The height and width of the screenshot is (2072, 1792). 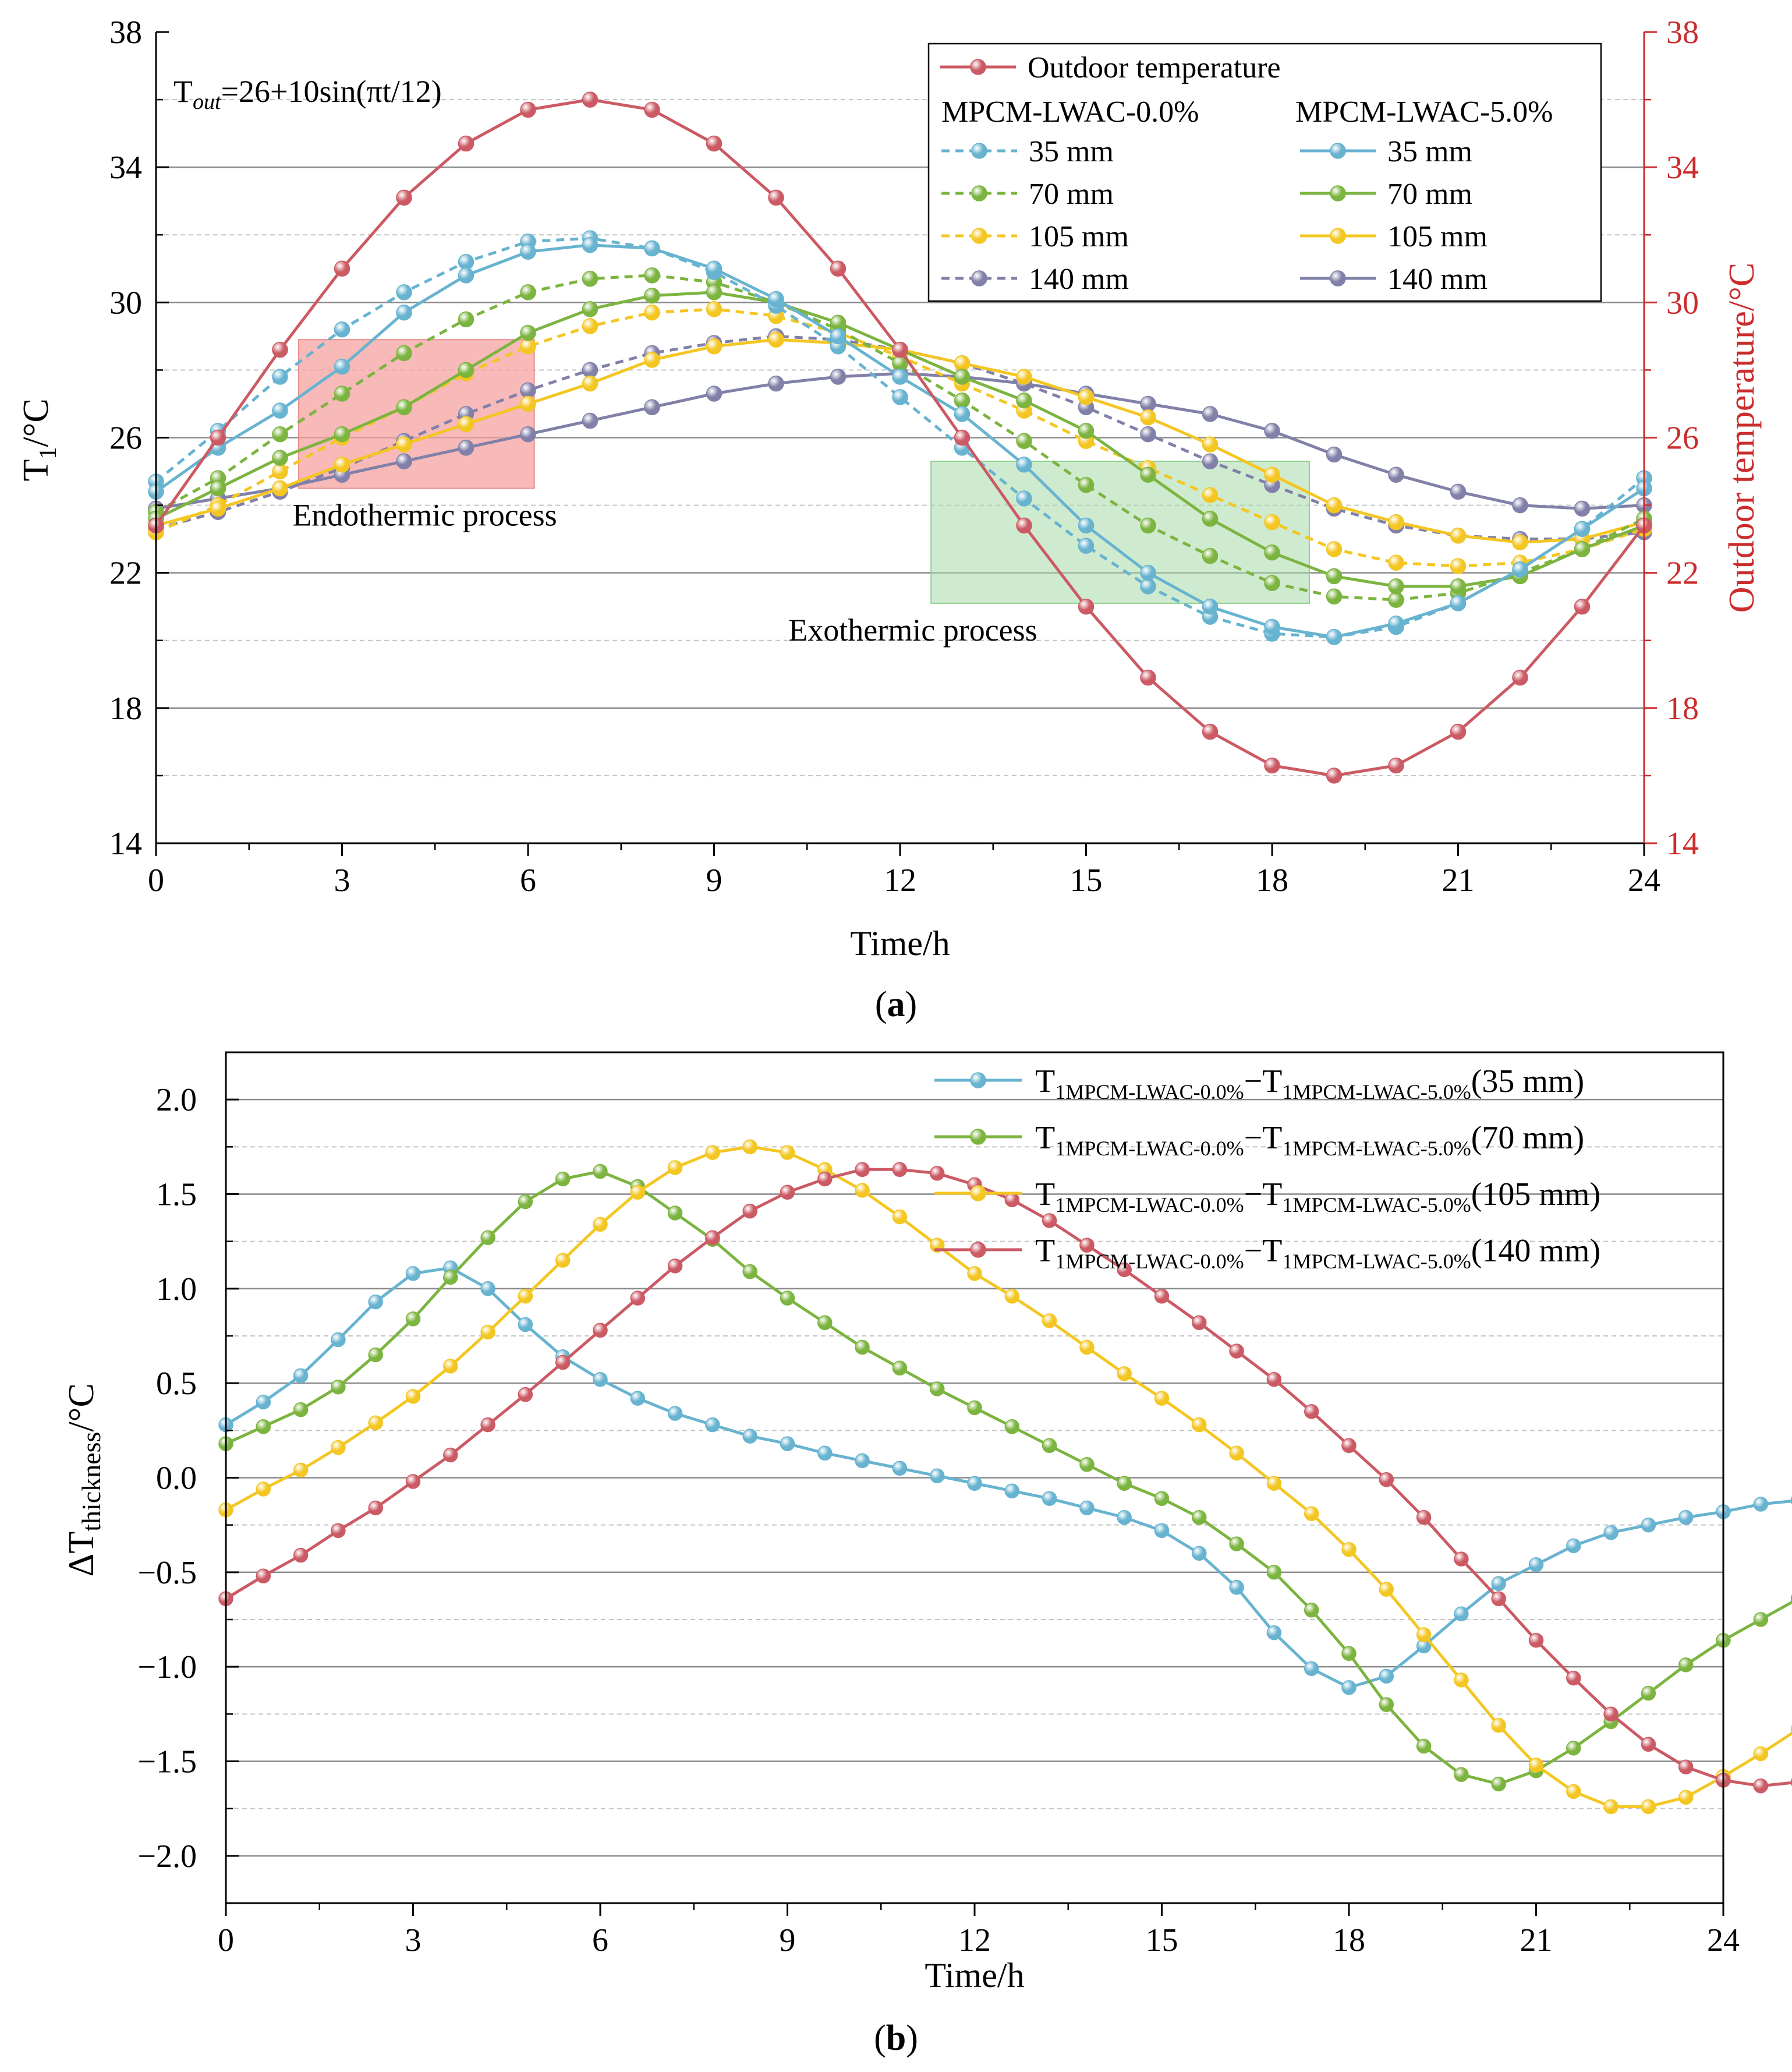 I want to click on y-tick-label: 26, so click(x=125, y=438).